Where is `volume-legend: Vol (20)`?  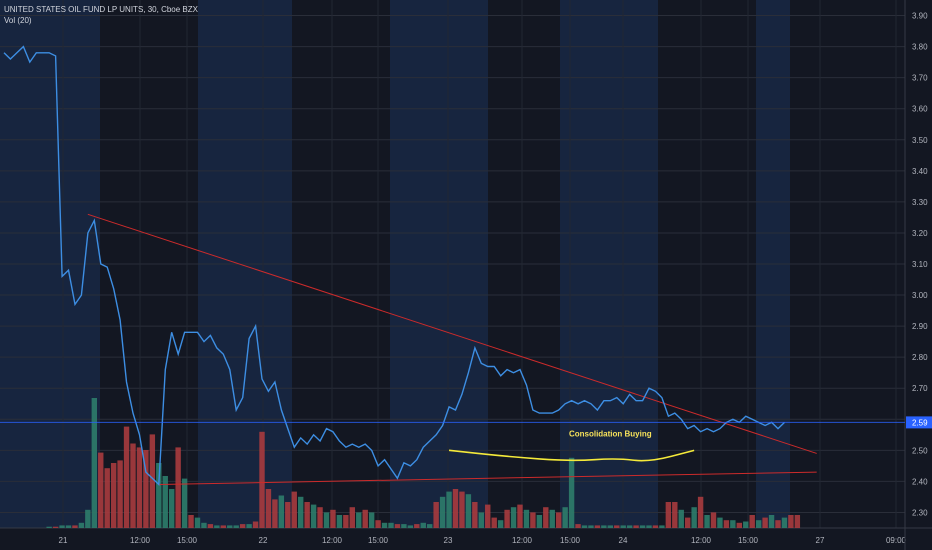
volume-legend: Vol (20) is located at coordinates (18, 20).